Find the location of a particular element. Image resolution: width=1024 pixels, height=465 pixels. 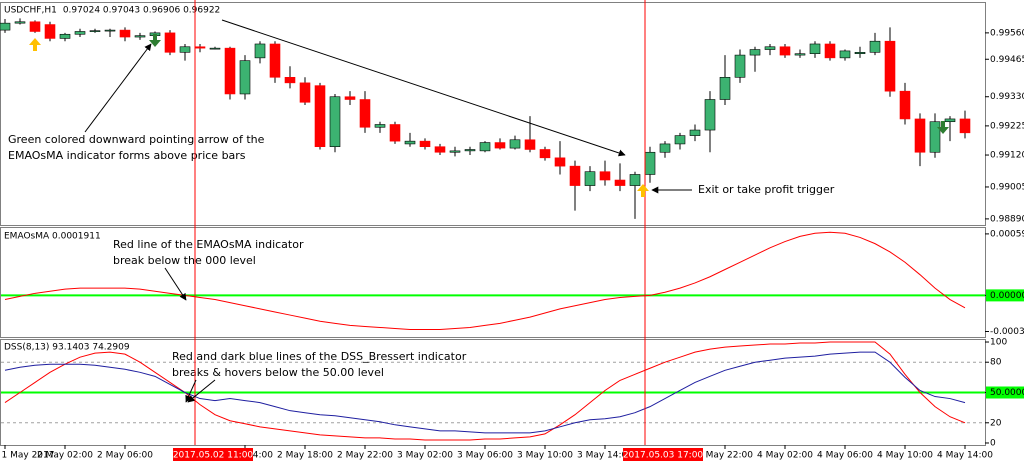

cursor-label: 2017.05.03 17:00 is located at coordinates (663, 456).